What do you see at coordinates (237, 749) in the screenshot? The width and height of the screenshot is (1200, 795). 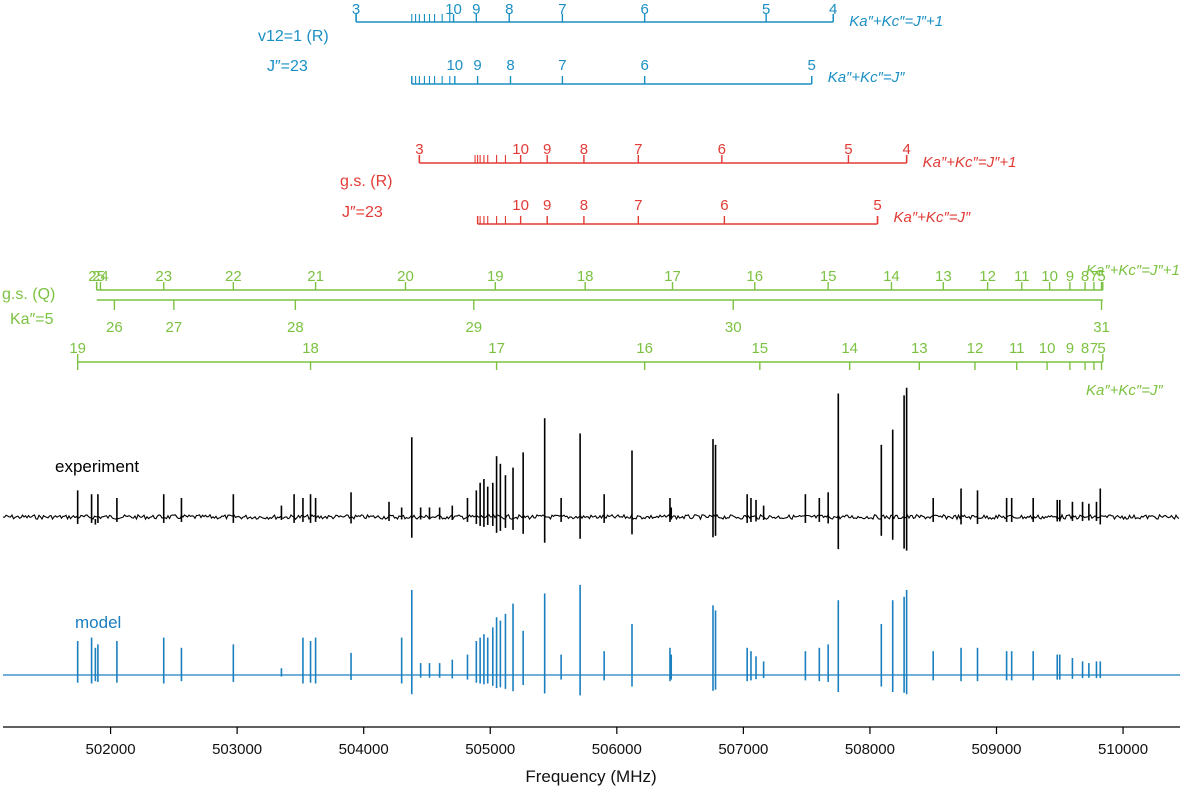 I see `x-tick-label: 503000` at bounding box center [237, 749].